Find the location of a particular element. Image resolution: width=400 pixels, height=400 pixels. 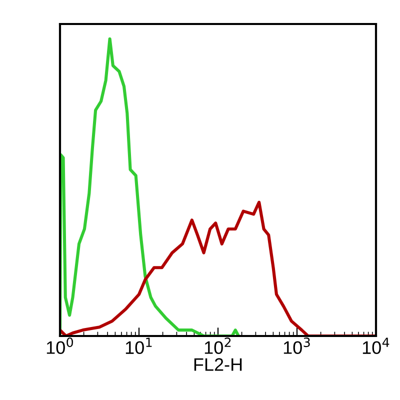

x-tick-label: 10$^{2}$ is located at coordinates (217, 346).